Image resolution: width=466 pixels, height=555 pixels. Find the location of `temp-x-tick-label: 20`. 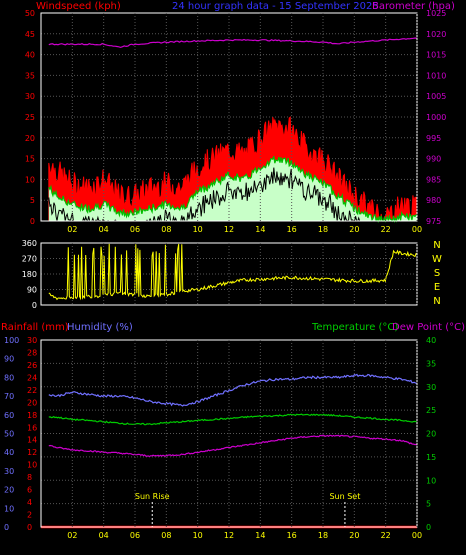

temp-x-tick-label: 20 is located at coordinates (354, 535).